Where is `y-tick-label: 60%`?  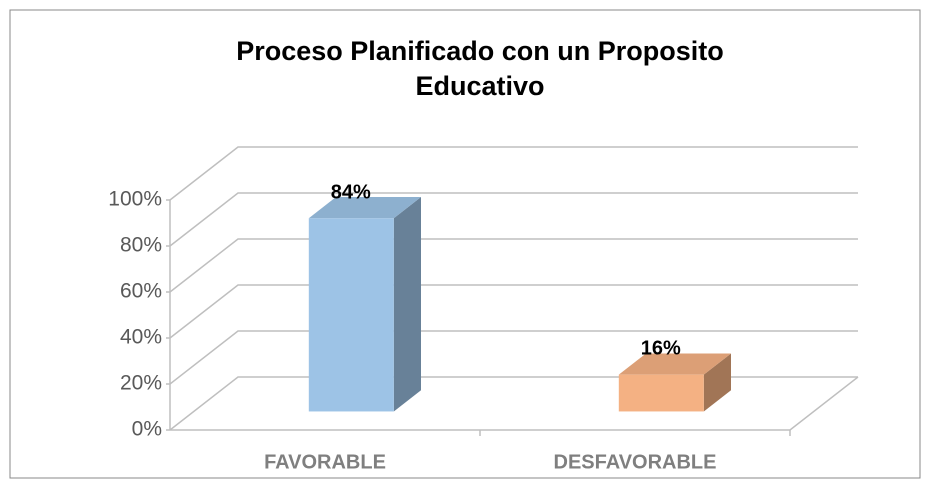 y-tick-label: 60% is located at coordinates (141, 291).